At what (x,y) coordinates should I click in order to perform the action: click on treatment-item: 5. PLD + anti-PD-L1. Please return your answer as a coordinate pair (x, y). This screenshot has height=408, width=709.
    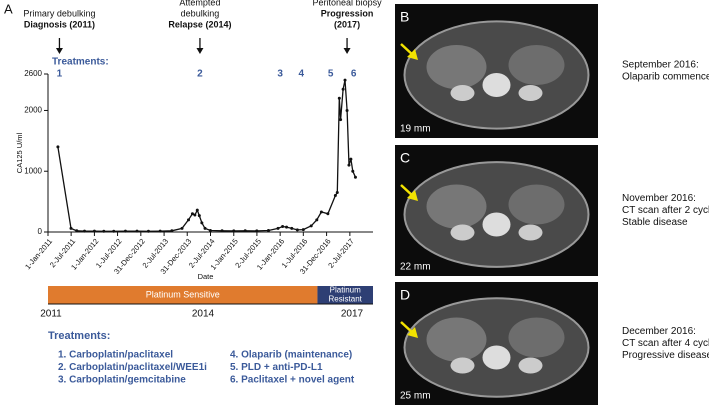
    Looking at the image, I should click on (276, 367).